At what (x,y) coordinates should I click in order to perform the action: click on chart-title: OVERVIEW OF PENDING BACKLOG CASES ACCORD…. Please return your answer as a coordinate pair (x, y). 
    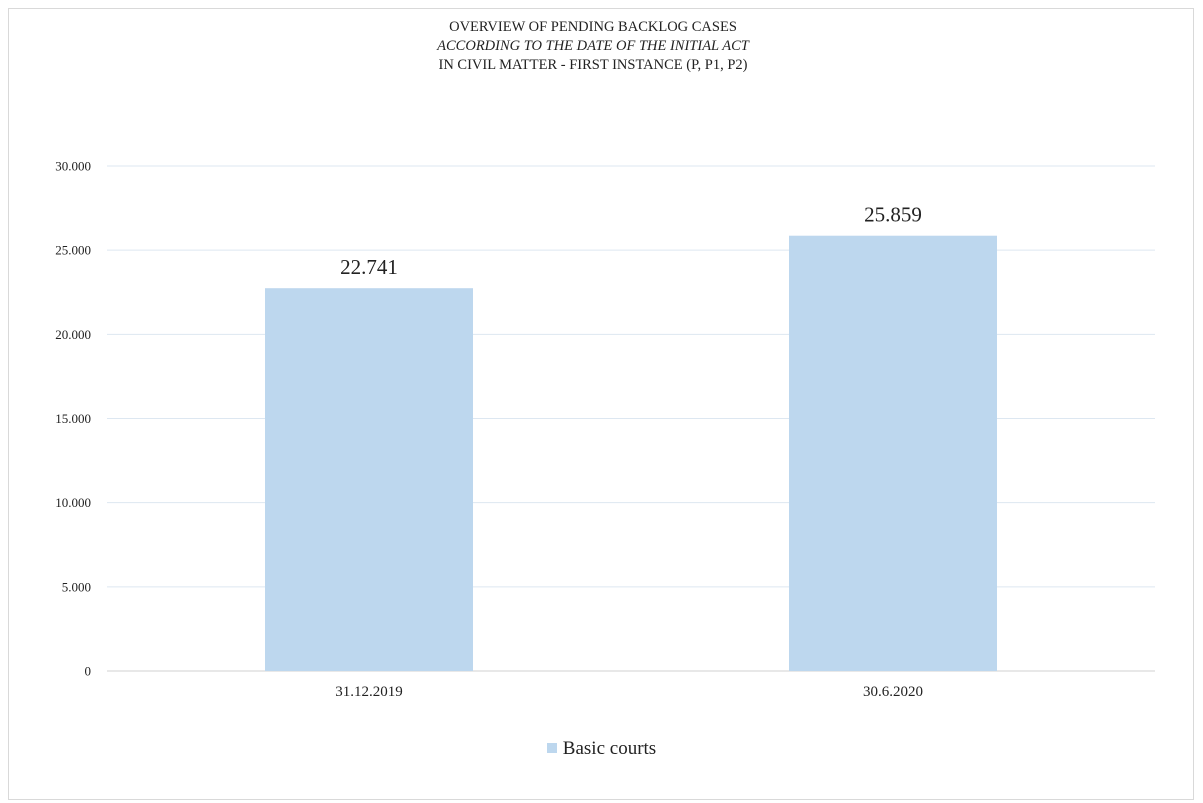
    Looking at the image, I should click on (593, 46).